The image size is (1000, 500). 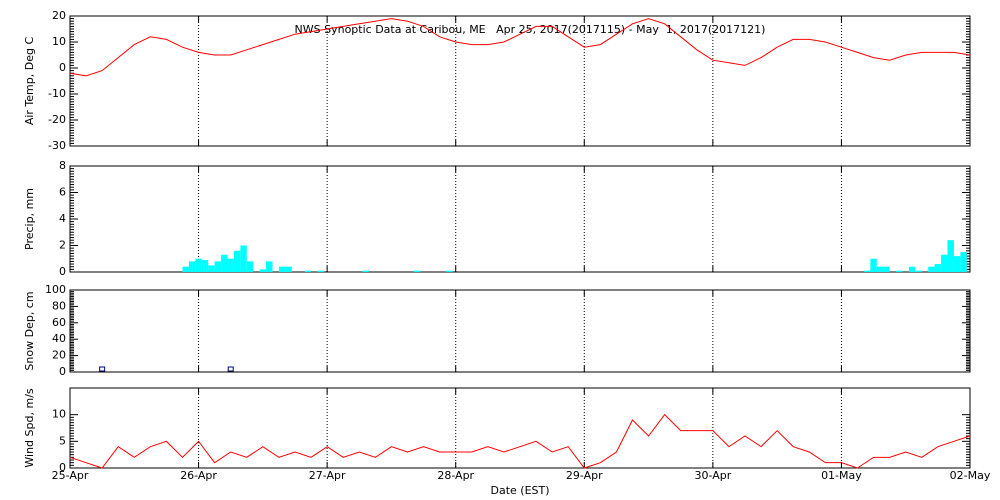 I want to click on y-tick-label: -30, so click(x=57, y=145).